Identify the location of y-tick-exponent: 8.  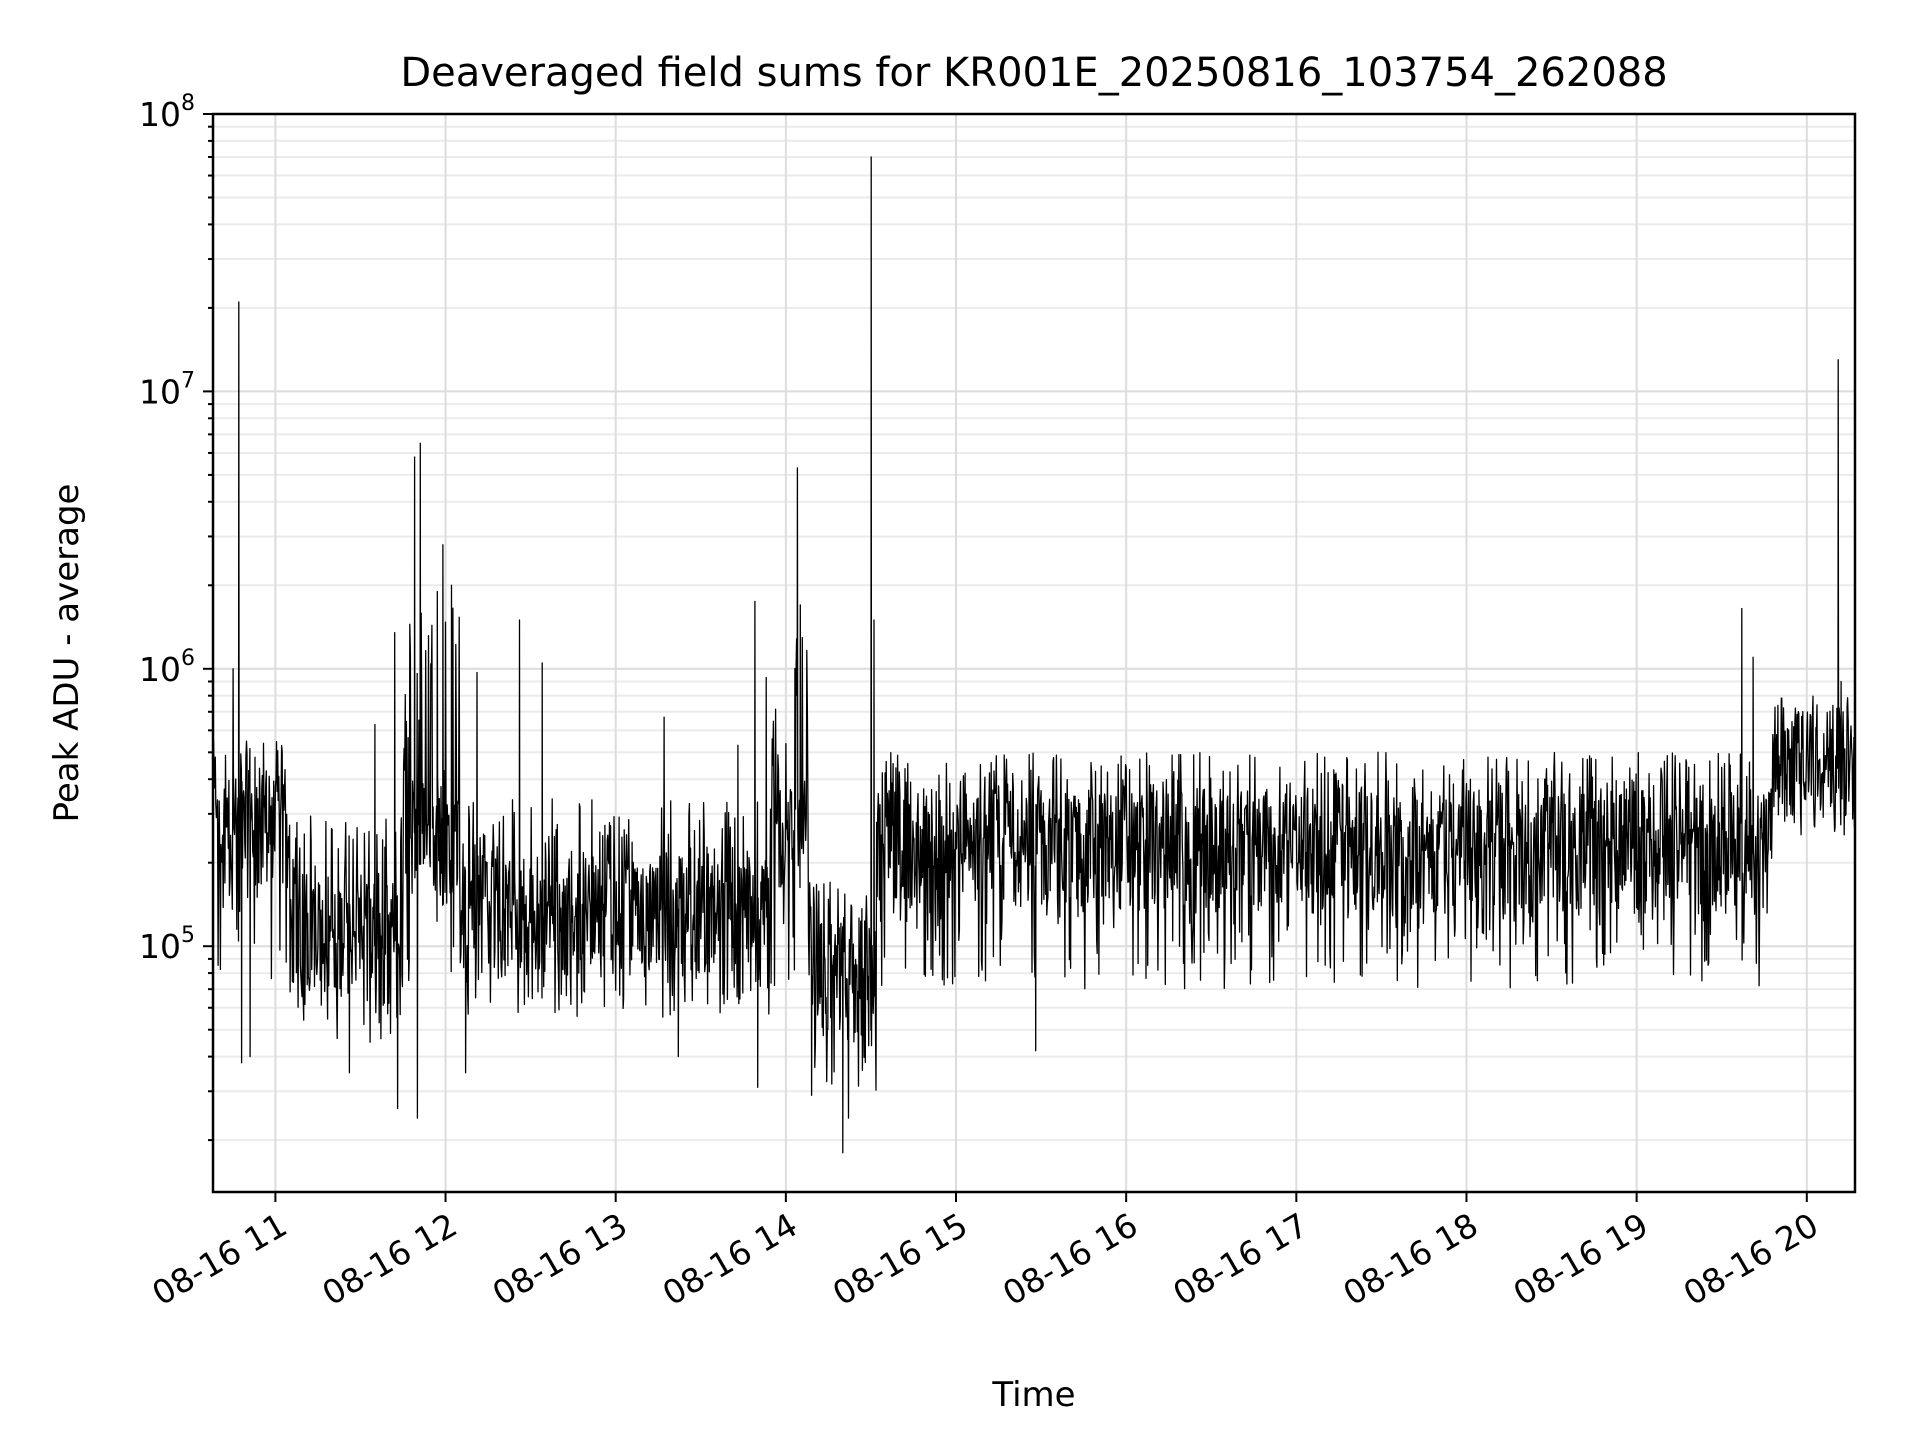
(188, 103).